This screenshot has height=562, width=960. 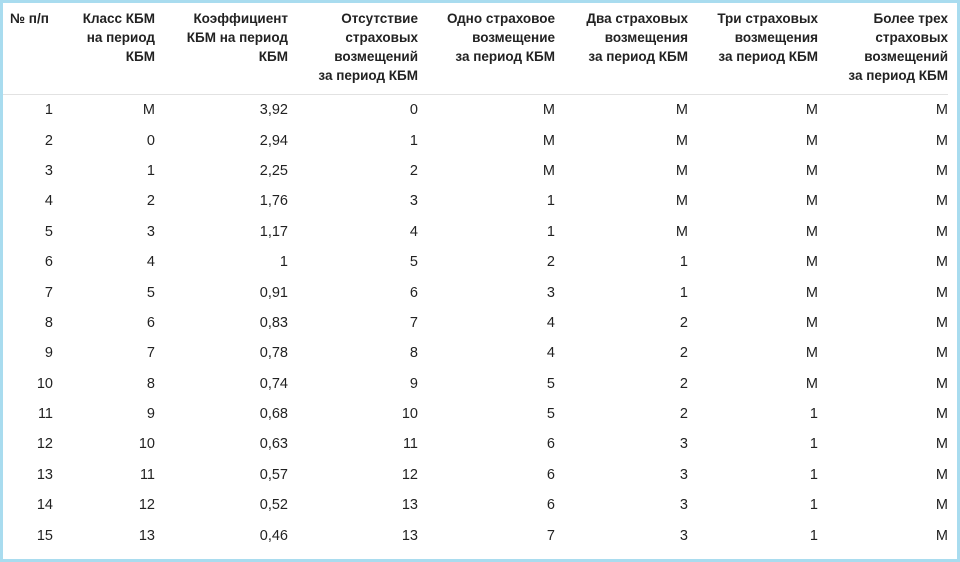 What do you see at coordinates (475, 110) in the screenshot?
I see `table-row: 1 М 3,92 0 М М М М` at bounding box center [475, 110].